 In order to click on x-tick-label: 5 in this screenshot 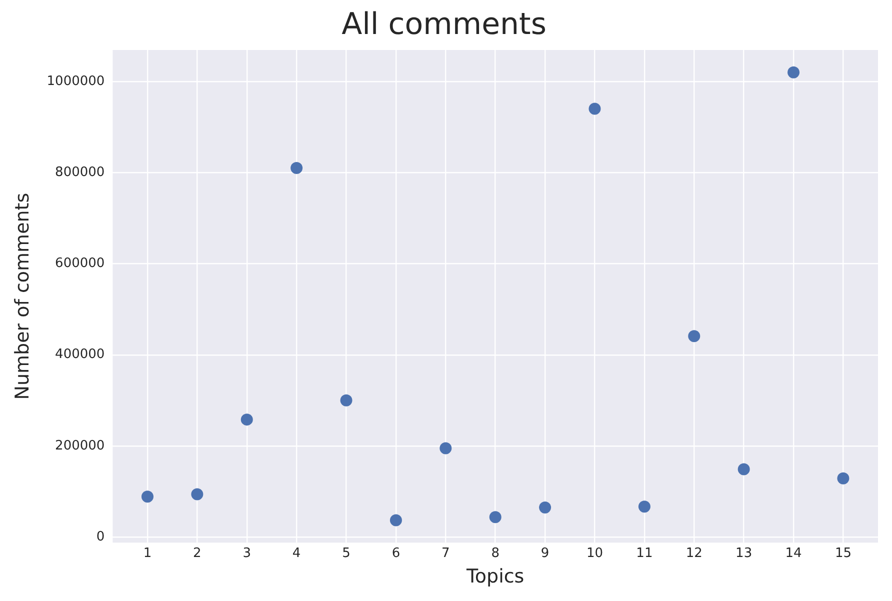, I will do `click(346, 553)`.